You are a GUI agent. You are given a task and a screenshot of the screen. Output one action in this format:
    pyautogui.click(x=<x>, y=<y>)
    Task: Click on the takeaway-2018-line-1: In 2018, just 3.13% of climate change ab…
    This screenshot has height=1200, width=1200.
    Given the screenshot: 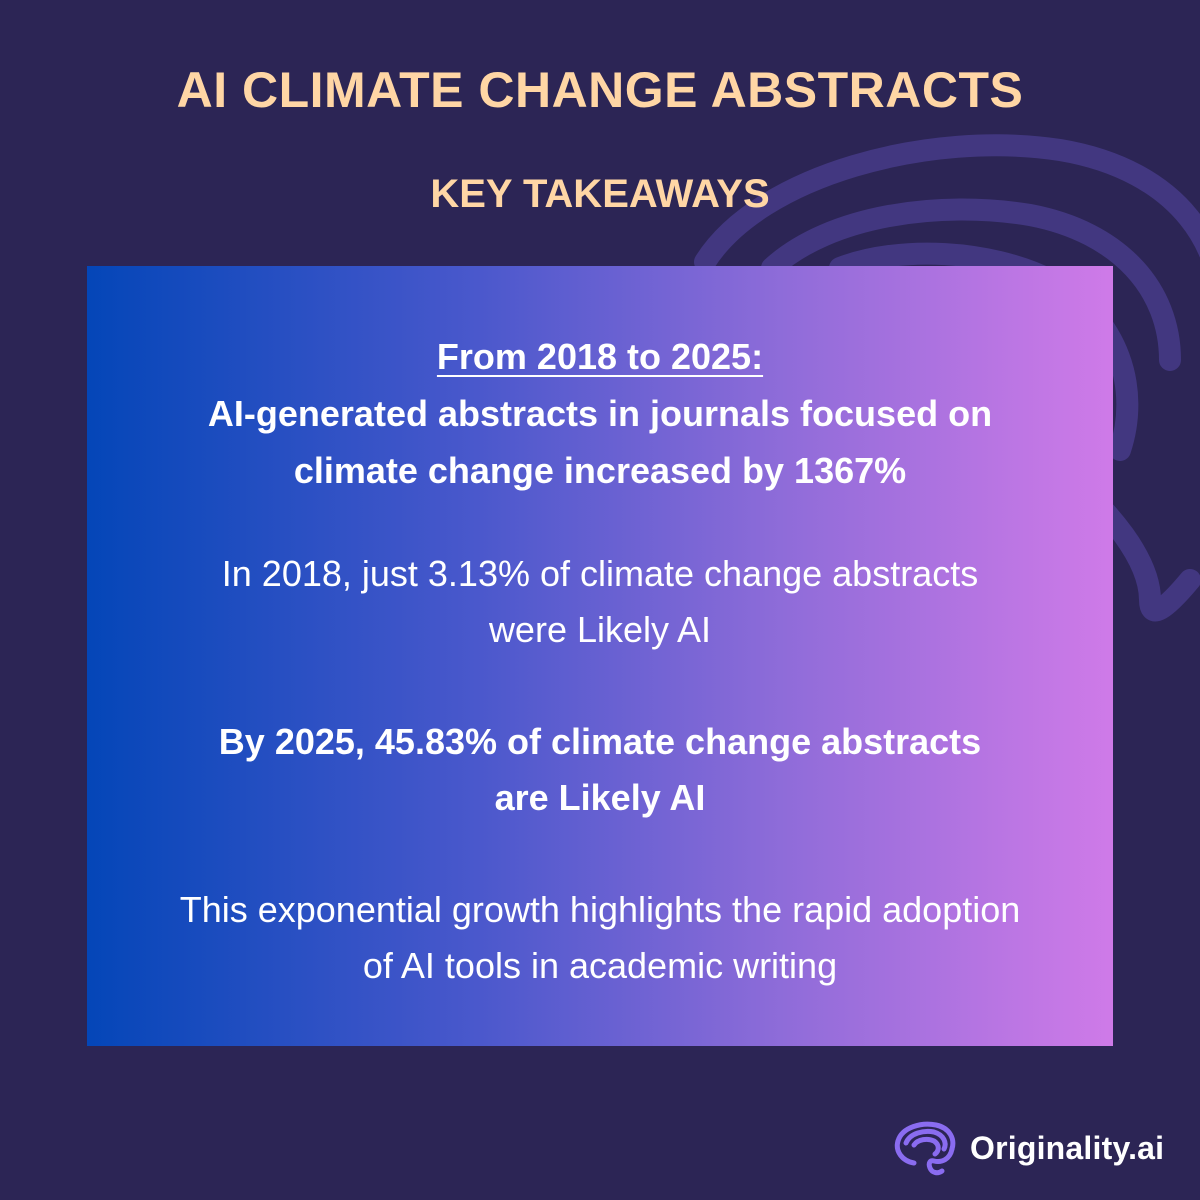 What is the action you would take?
    pyautogui.click(x=600, y=573)
    